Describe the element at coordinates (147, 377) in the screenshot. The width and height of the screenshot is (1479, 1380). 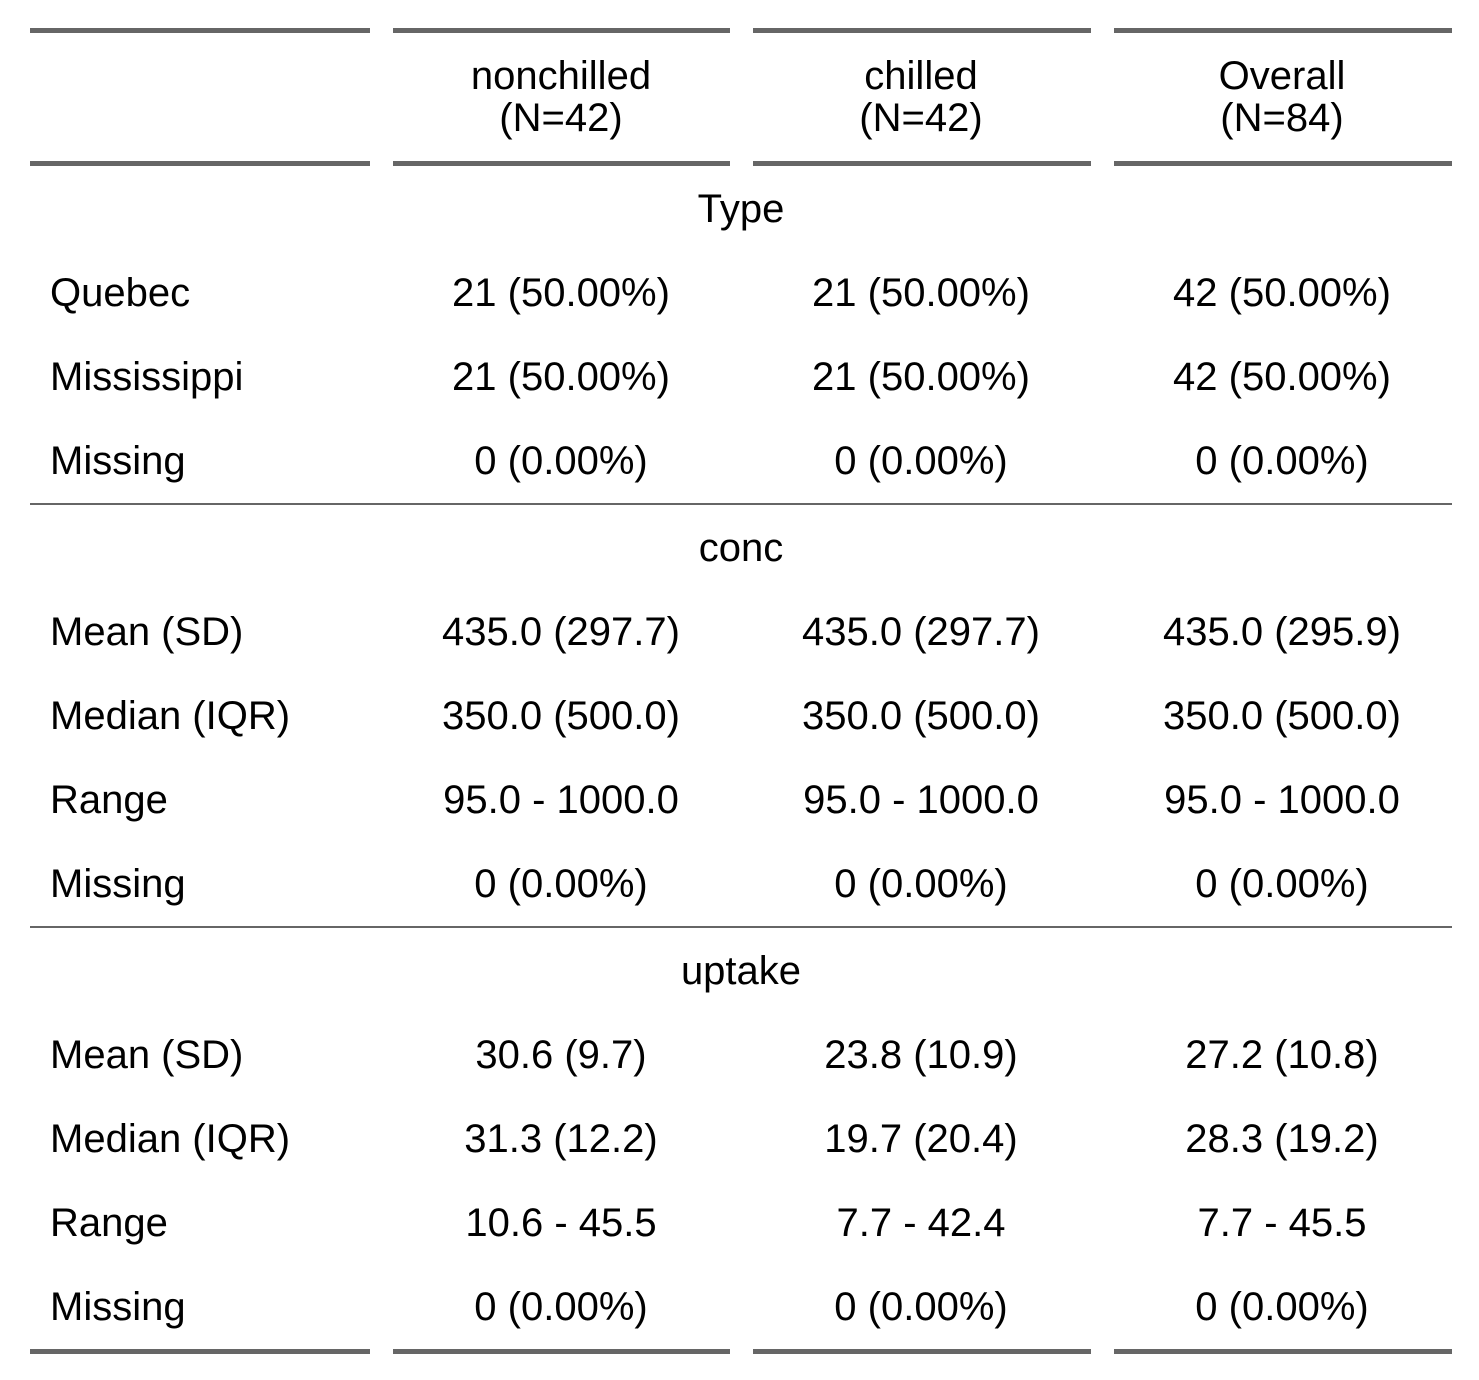
I see `row-label: Mississippi` at that location.